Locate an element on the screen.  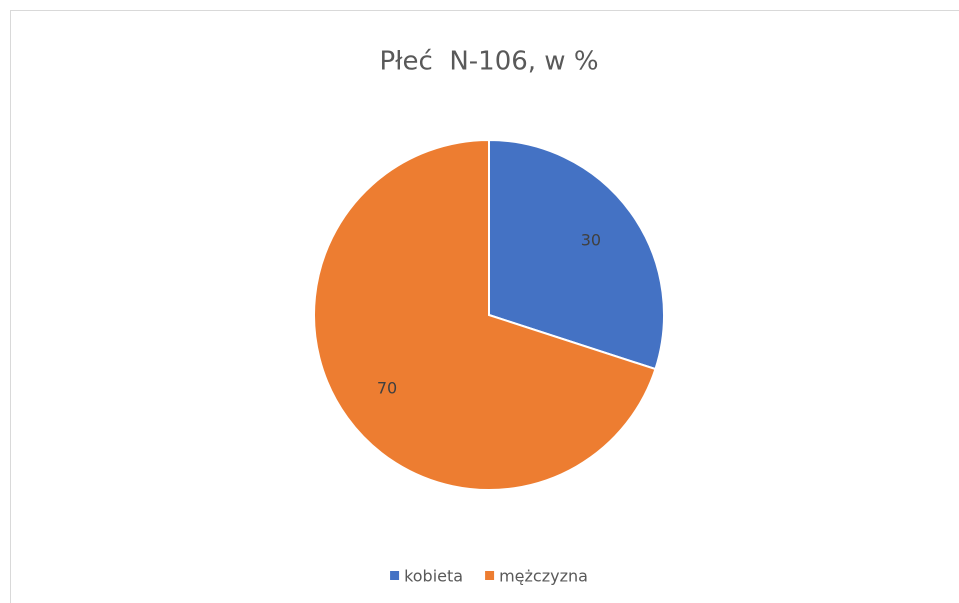
legend-label: kobieta is located at coordinates (433, 576).